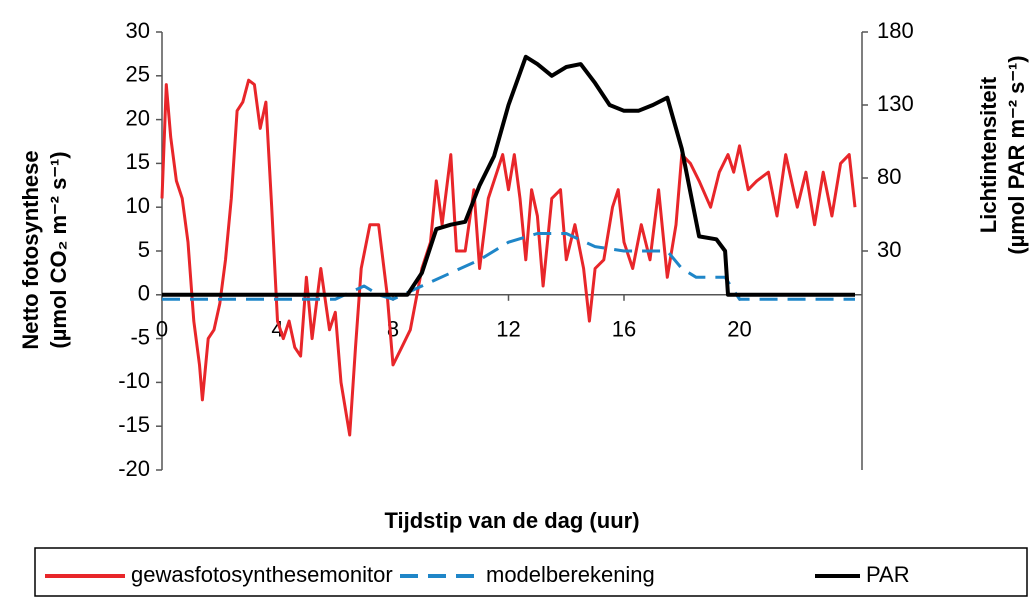 This screenshot has width=1032, height=605. I want to click on y-tick-label: -15, so click(134, 424).